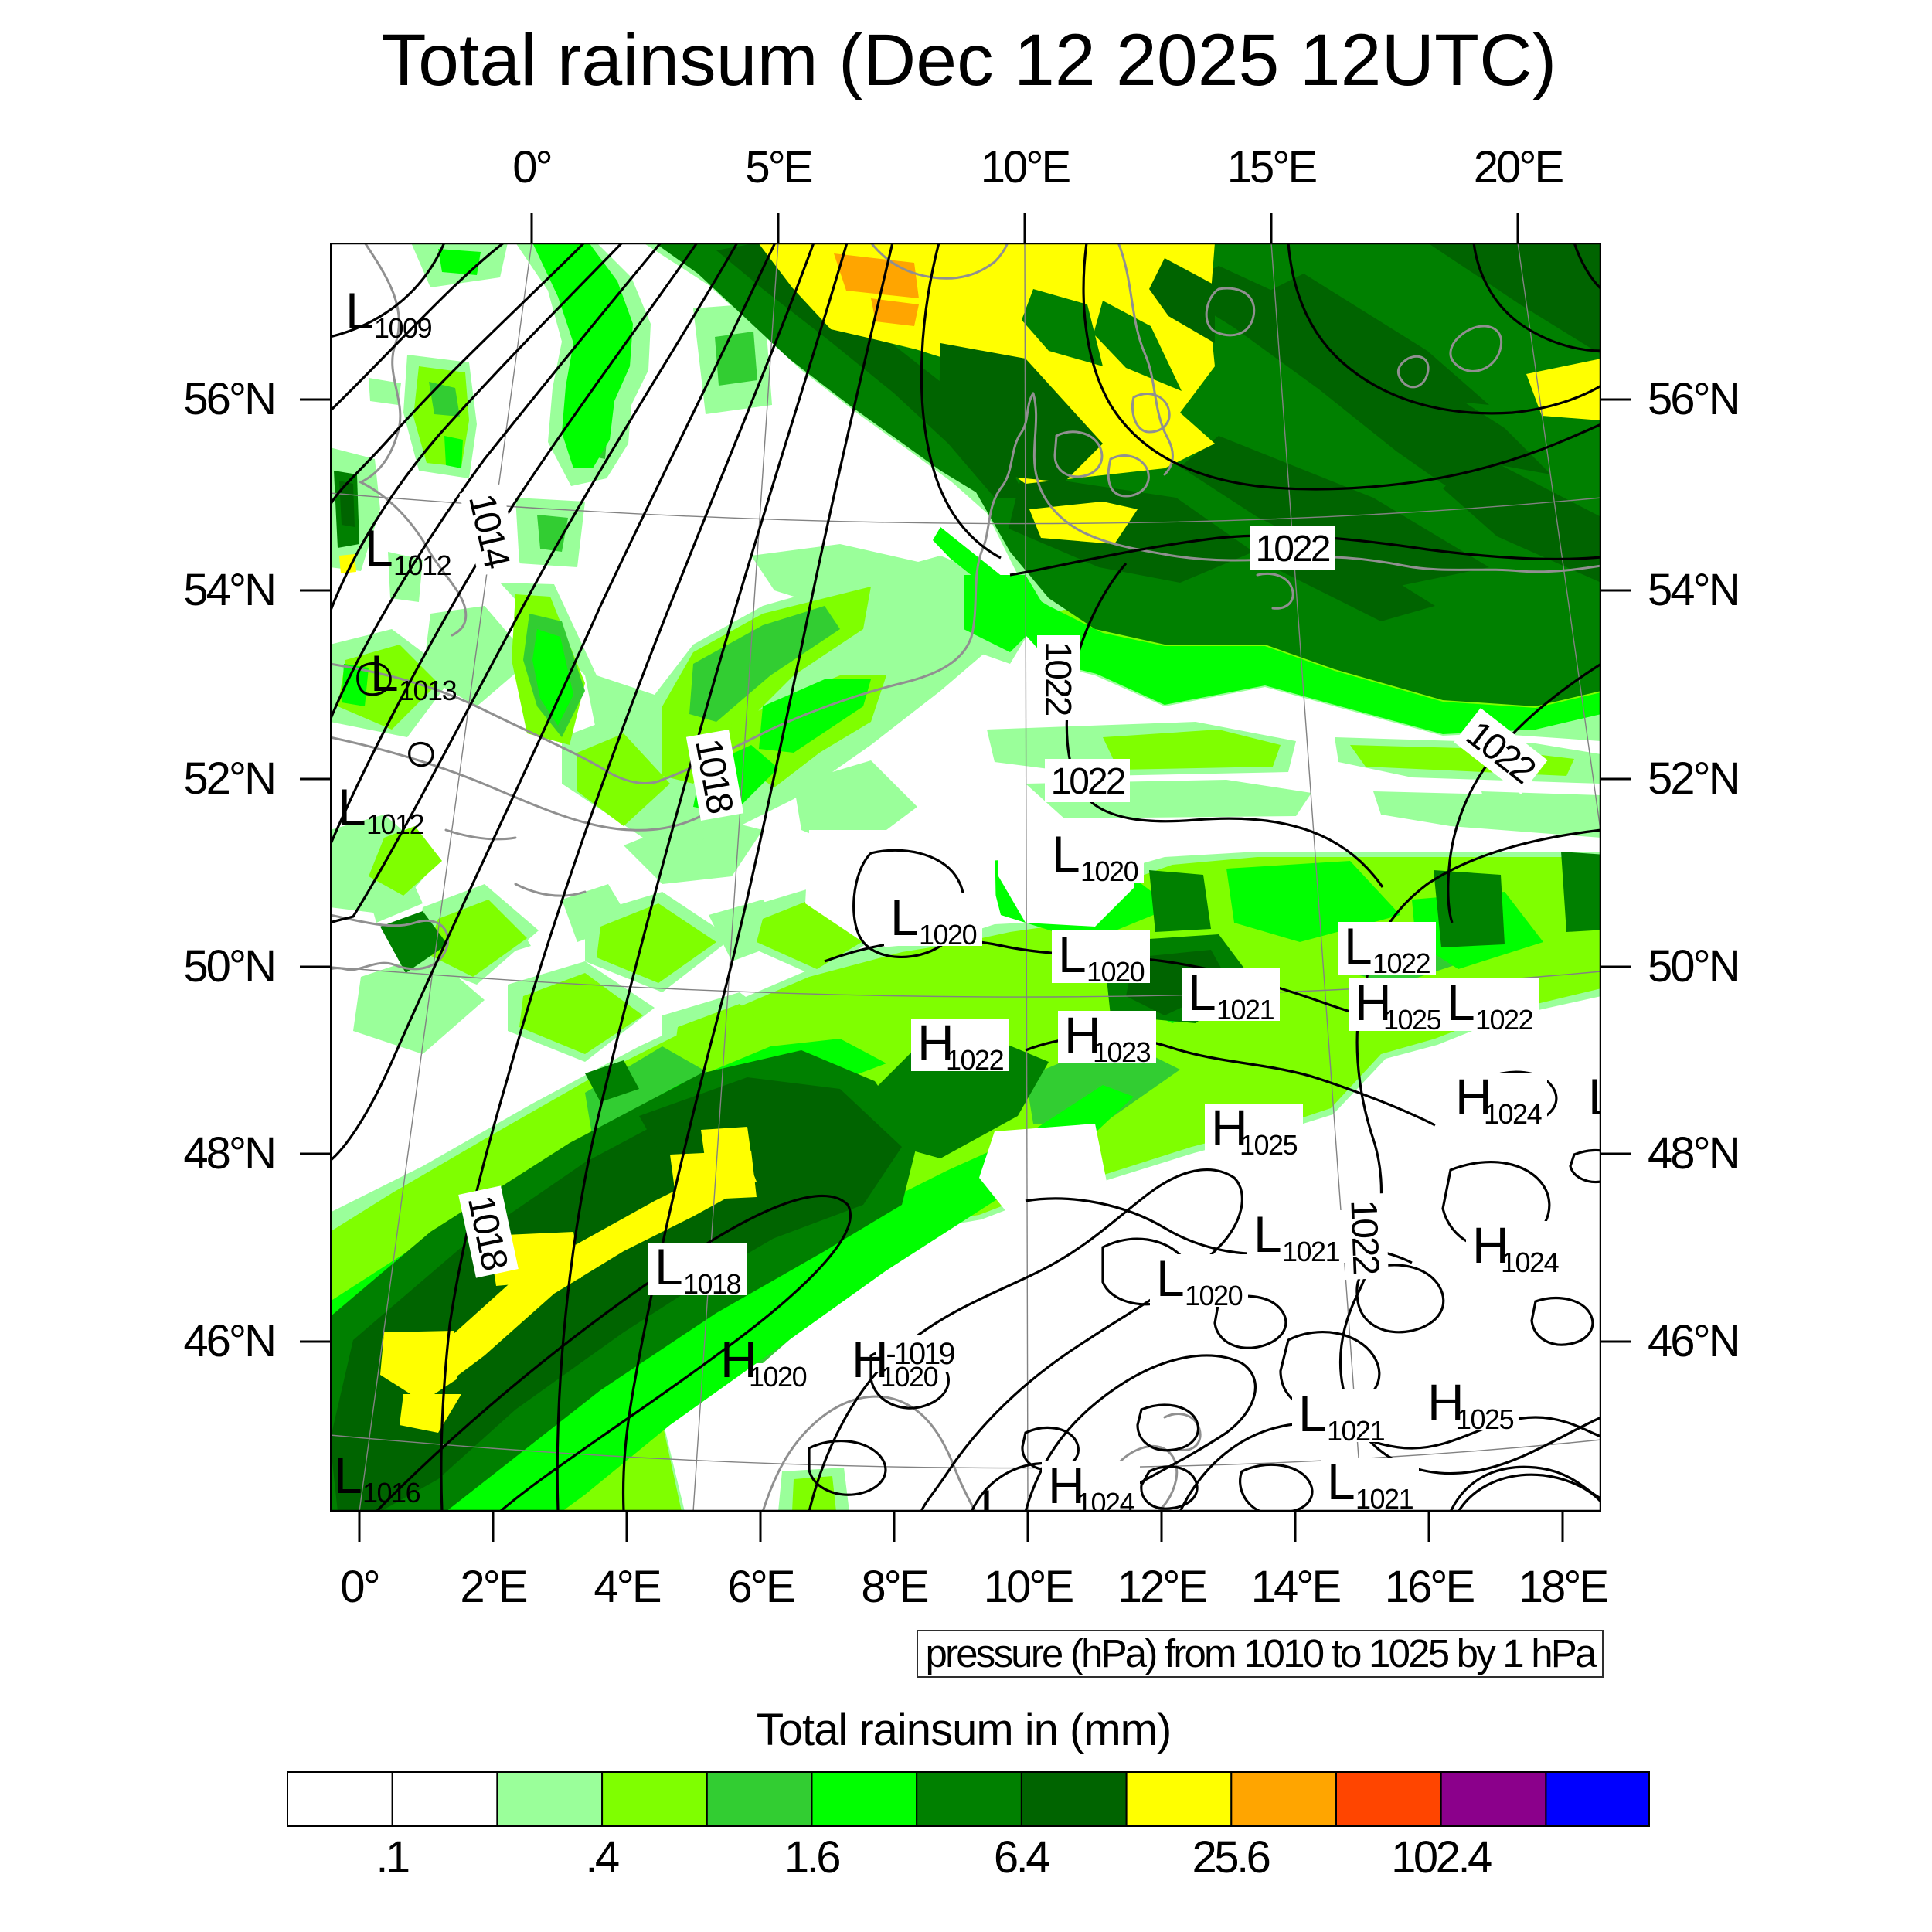  I want to click on svg-text: 1023, so click(1122, 1052).